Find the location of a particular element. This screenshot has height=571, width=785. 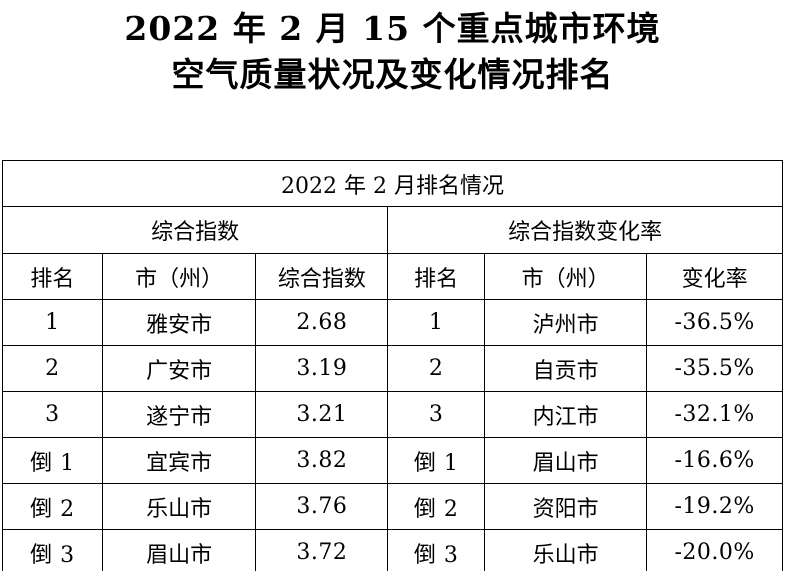

cell-city-right: 资阳市 is located at coordinates (566, 506).